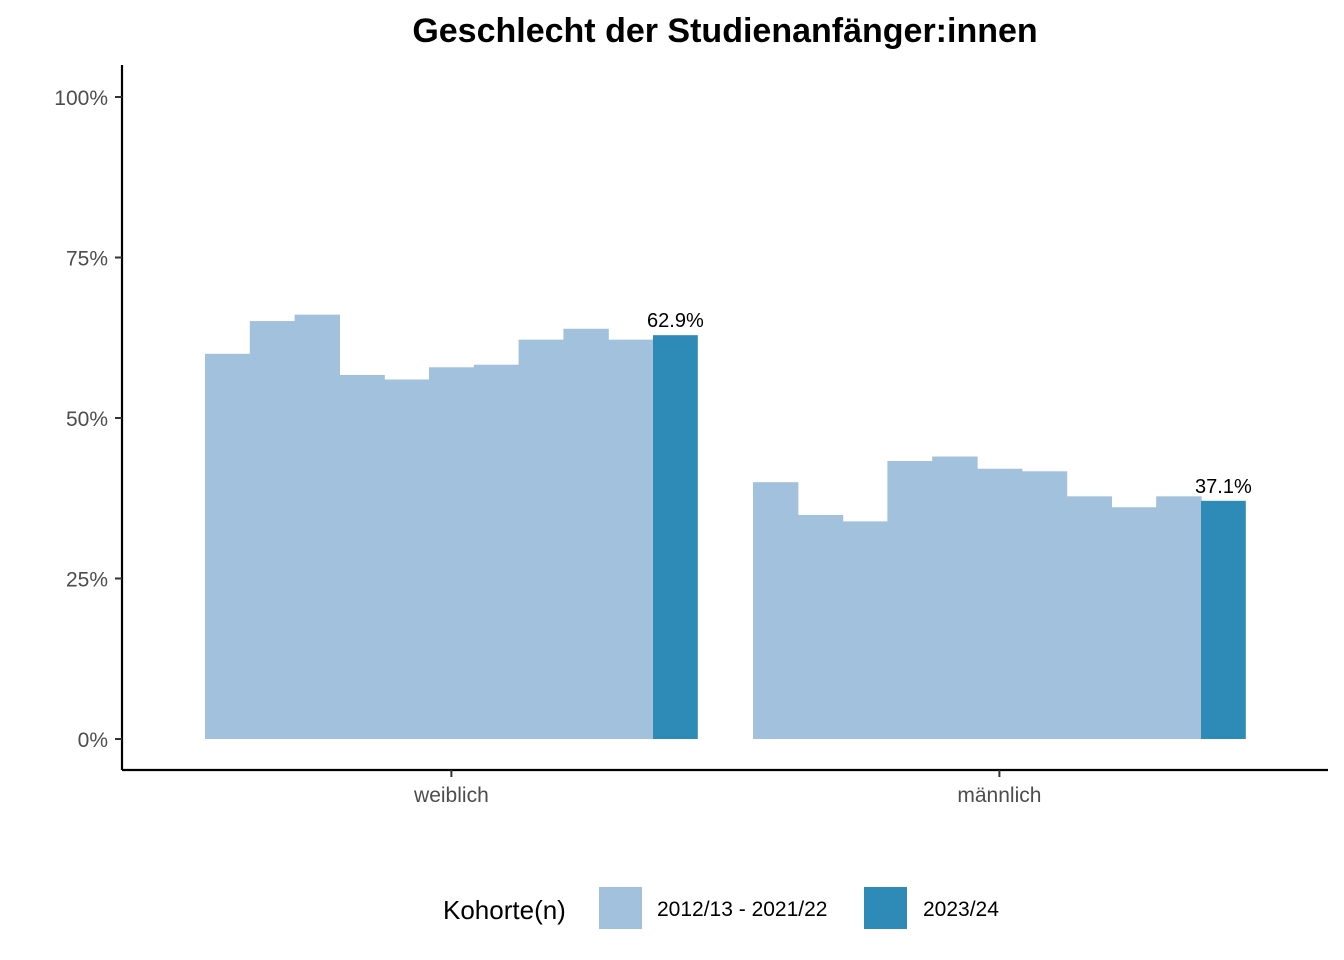 This screenshot has width=1344, height=960. Describe the element at coordinates (1223, 487) in the screenshot. I see `data-label: 37.1%` at that location.